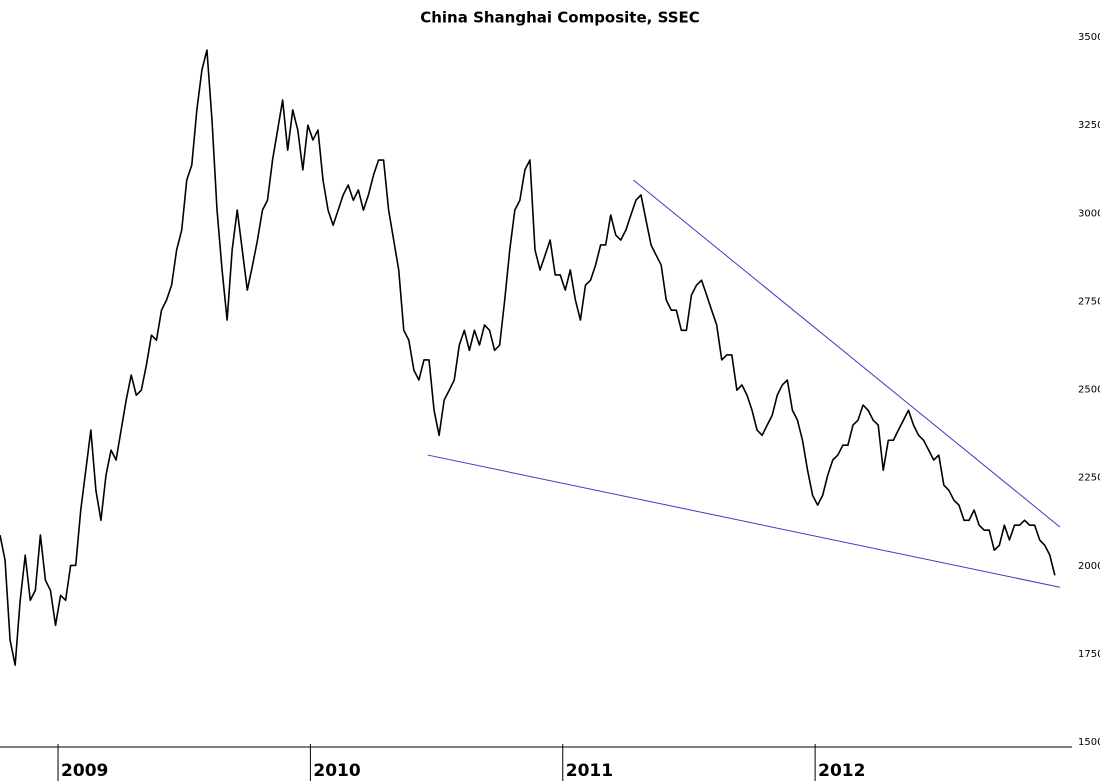 The height and width of the screenshot is (781, 1100). I want to click on y-tick-label: 1500, so click(1089, 742).